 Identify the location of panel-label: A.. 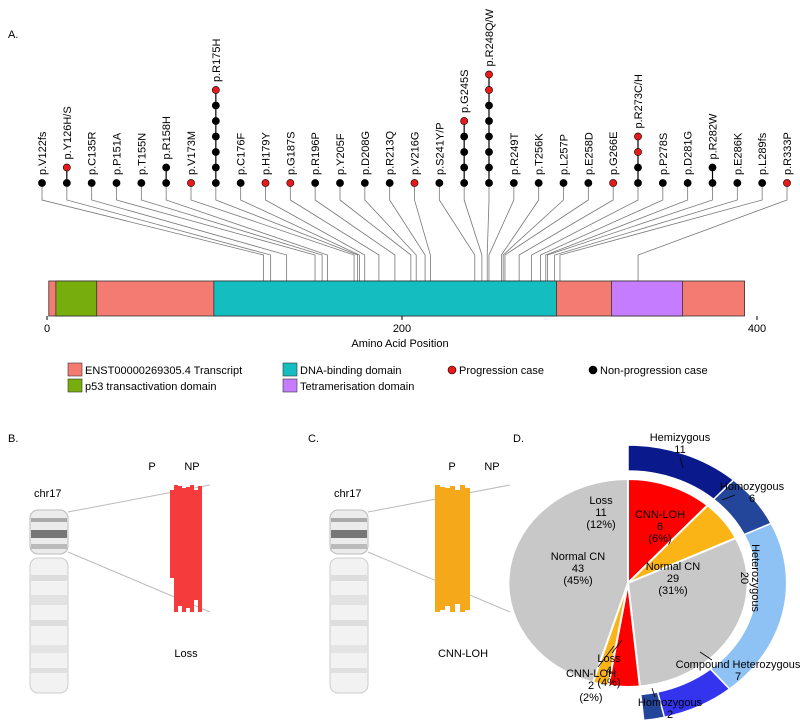
(13, 35).